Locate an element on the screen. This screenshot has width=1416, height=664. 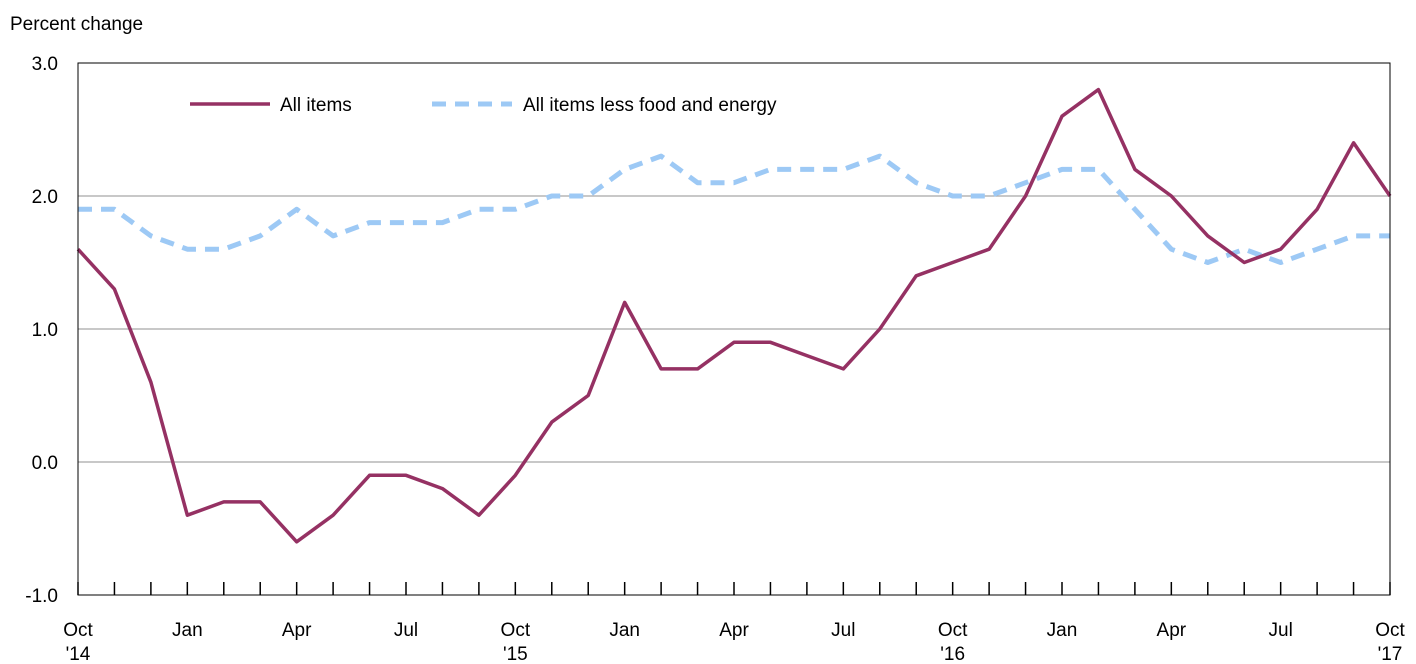
y-tick-label: -1.0 is located at coordinates (41, 596).